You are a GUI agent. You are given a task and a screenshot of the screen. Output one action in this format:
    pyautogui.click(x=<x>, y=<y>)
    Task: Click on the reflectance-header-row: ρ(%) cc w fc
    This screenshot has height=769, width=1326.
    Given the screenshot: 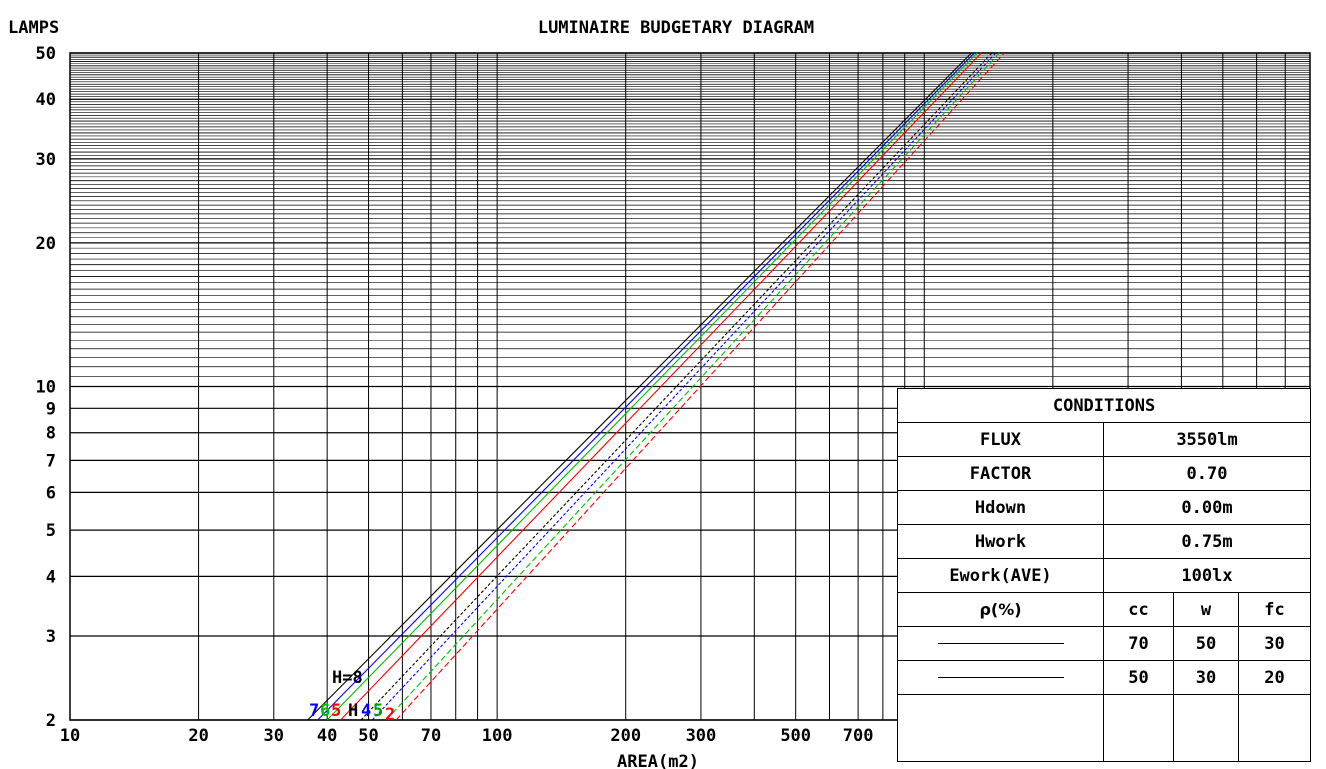 What is the action you would take?
    pyautogui.click(x=1104, y=609)
    